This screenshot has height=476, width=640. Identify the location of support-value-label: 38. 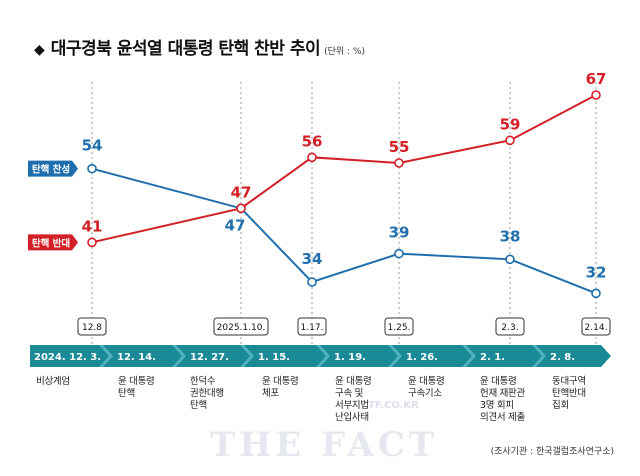
(510, 236).